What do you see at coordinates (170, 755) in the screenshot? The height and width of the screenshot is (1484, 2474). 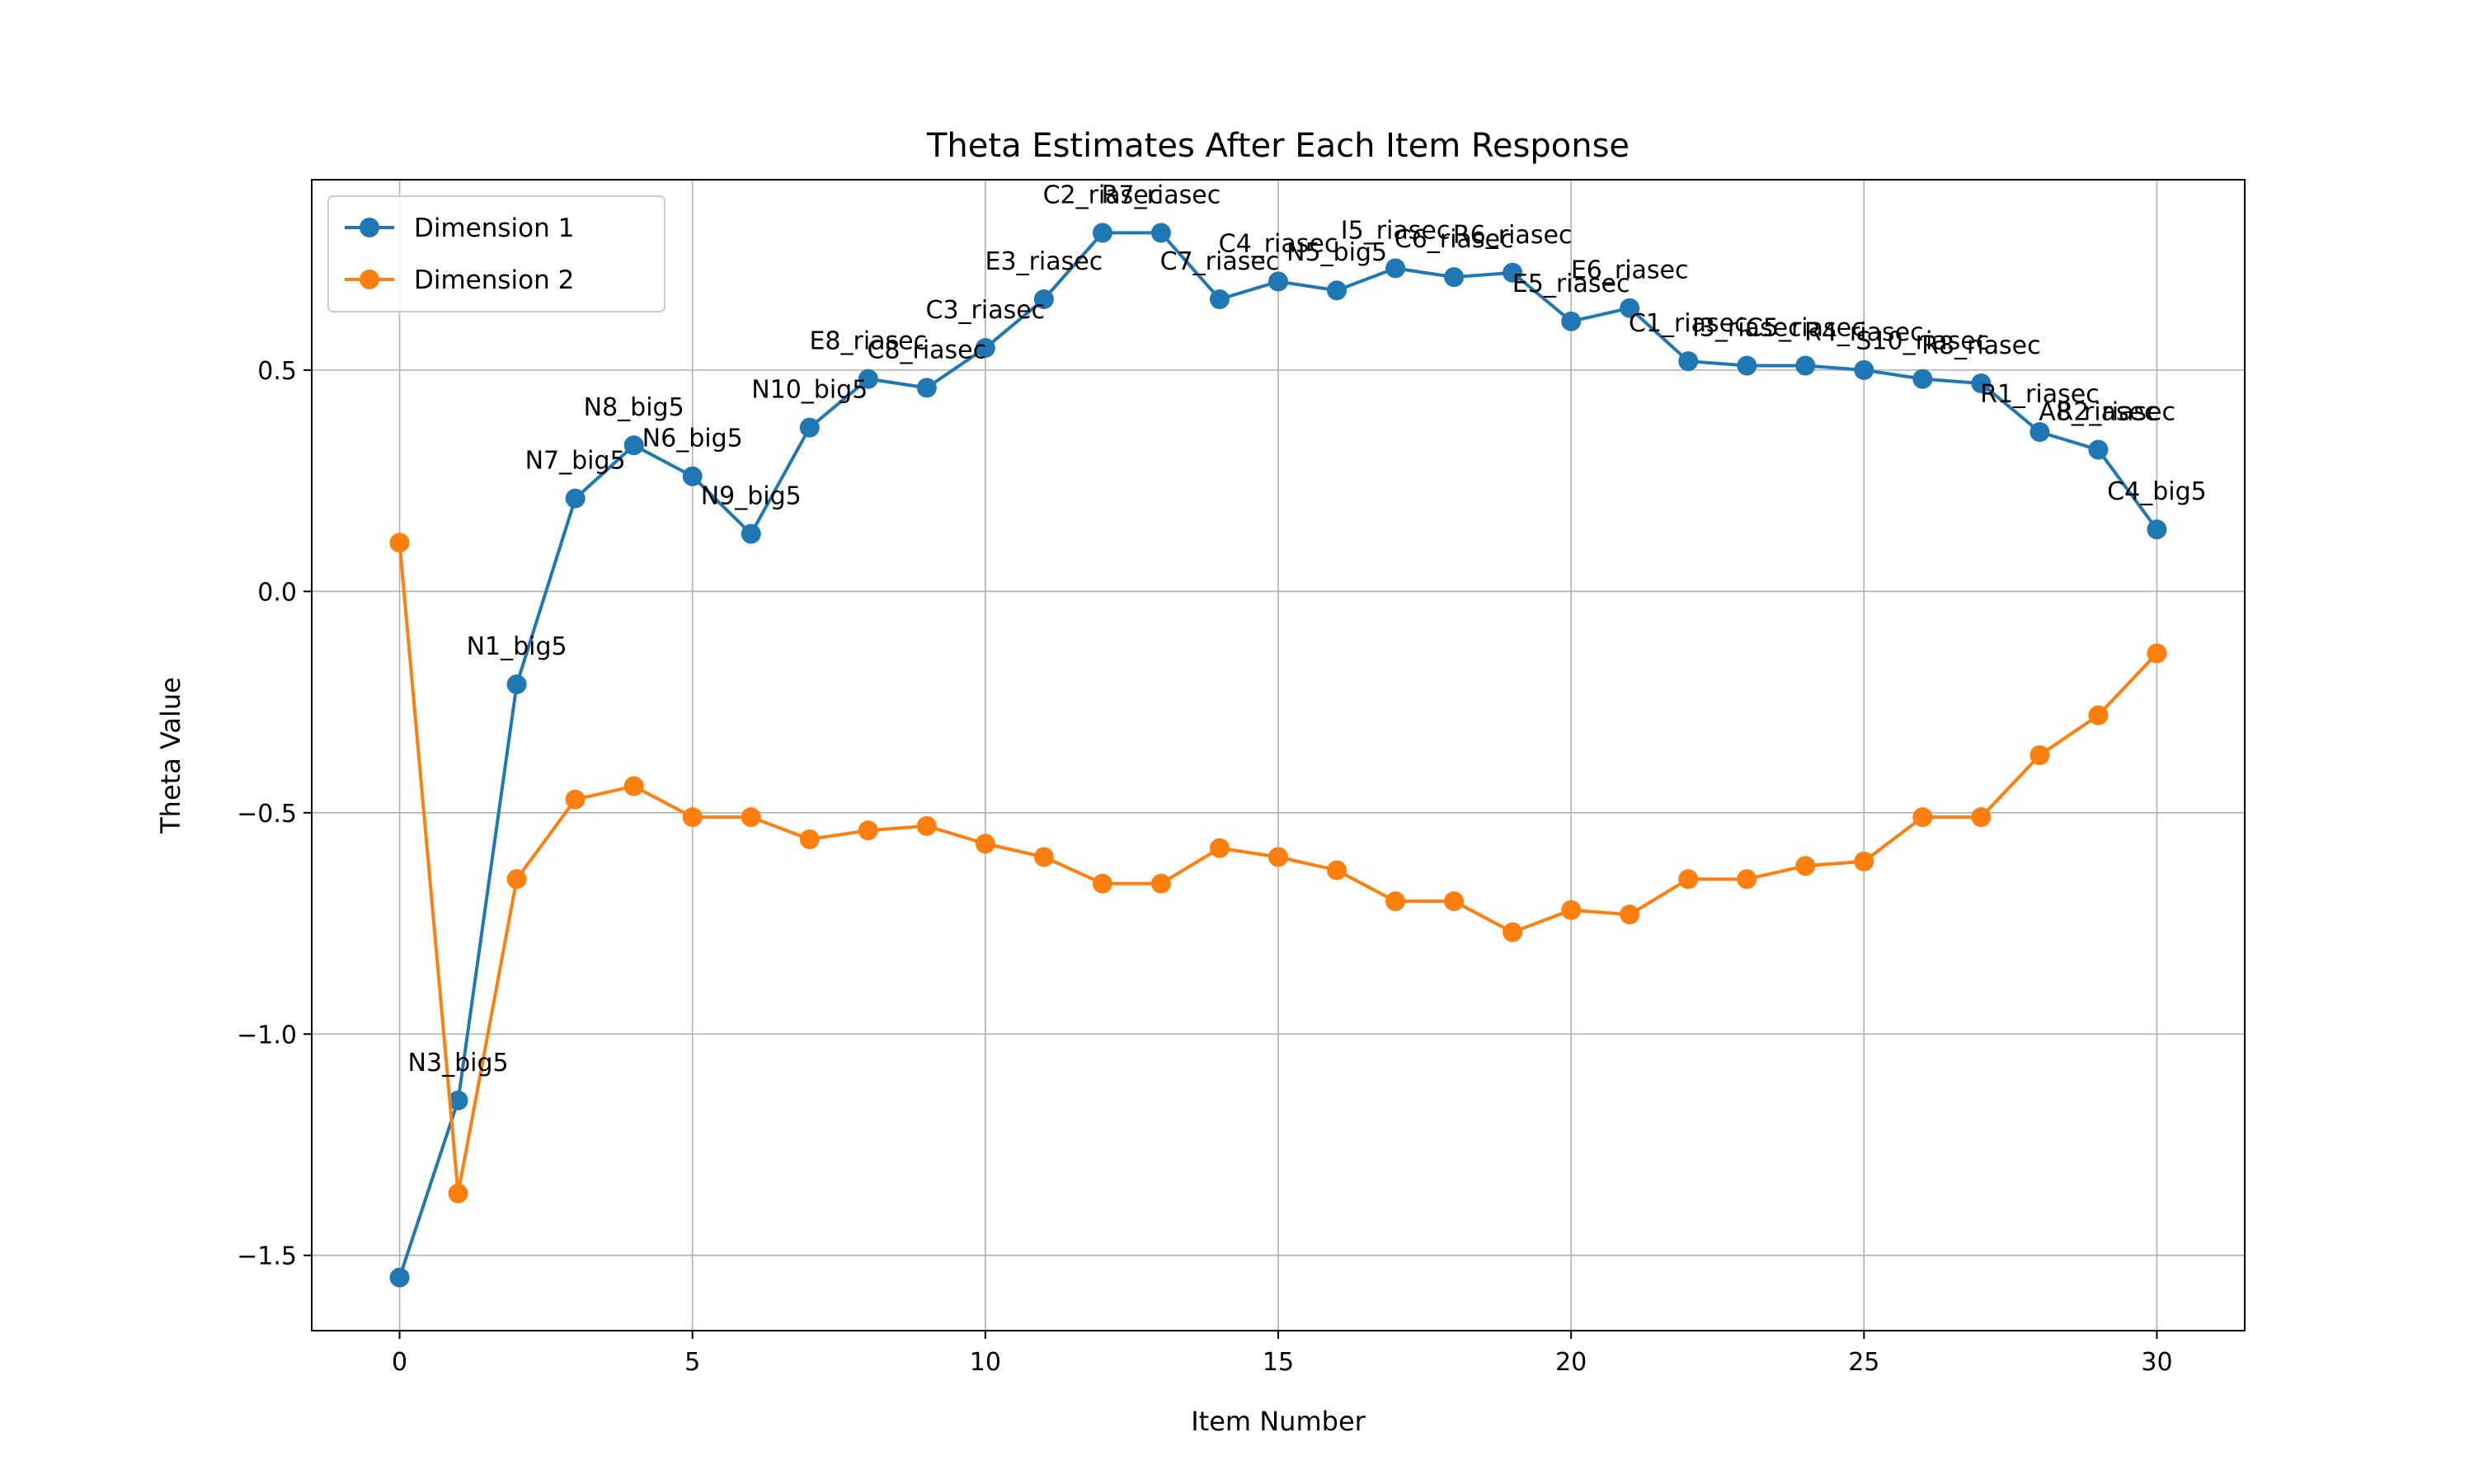 I see `y-axis-title: Theta Value` at bounding box center [170, 755].